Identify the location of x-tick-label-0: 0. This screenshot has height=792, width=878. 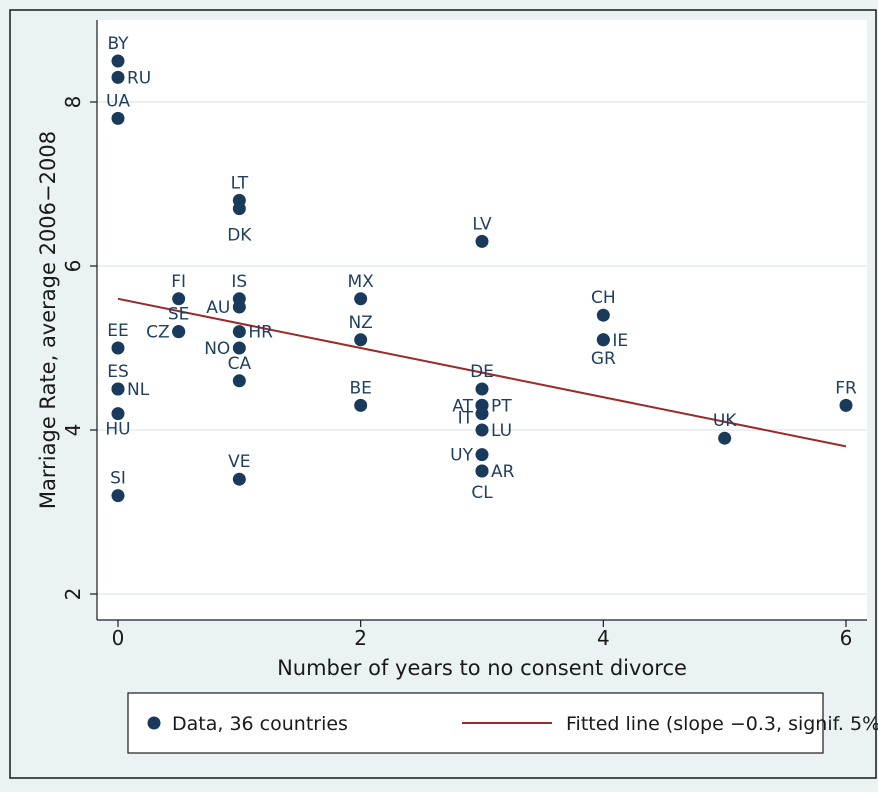
(118, 638).